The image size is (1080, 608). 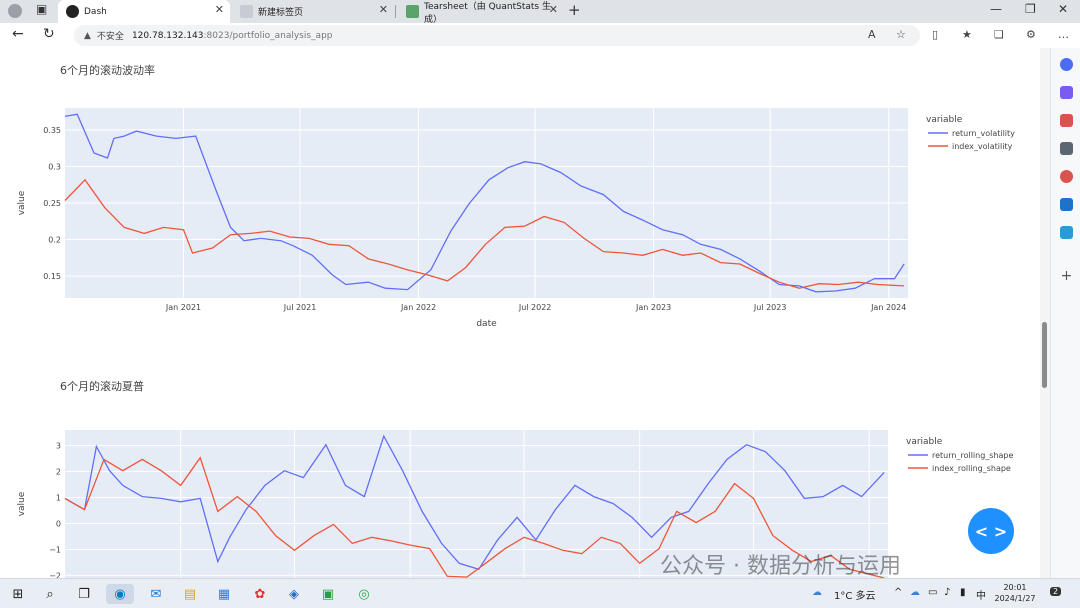 I want to click on watermark: 公众号 · 数据分析与运用, so click(x=780, y=566).